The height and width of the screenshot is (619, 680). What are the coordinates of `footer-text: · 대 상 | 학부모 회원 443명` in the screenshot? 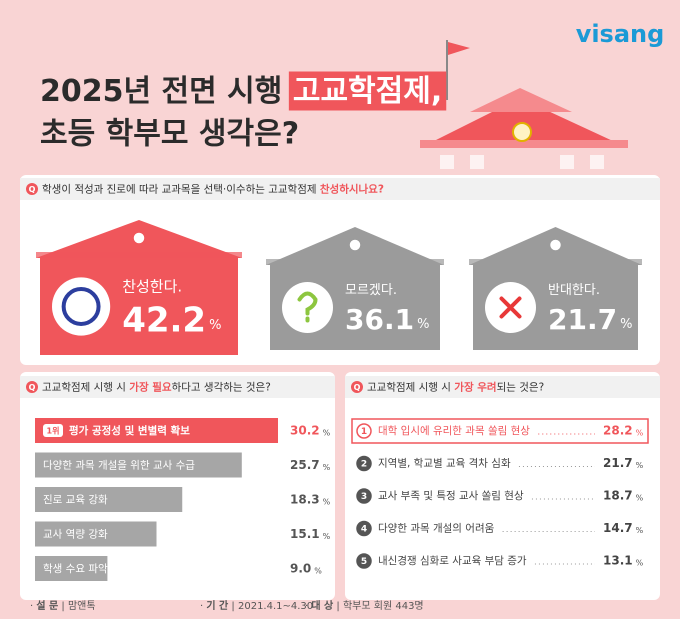 It's located at (364, 605).